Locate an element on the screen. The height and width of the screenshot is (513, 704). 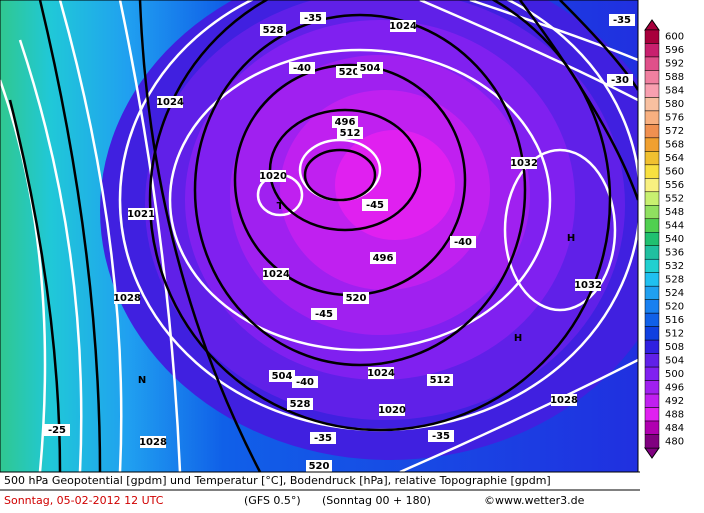
legend-label: 576 is located at coordinates (674, 118).